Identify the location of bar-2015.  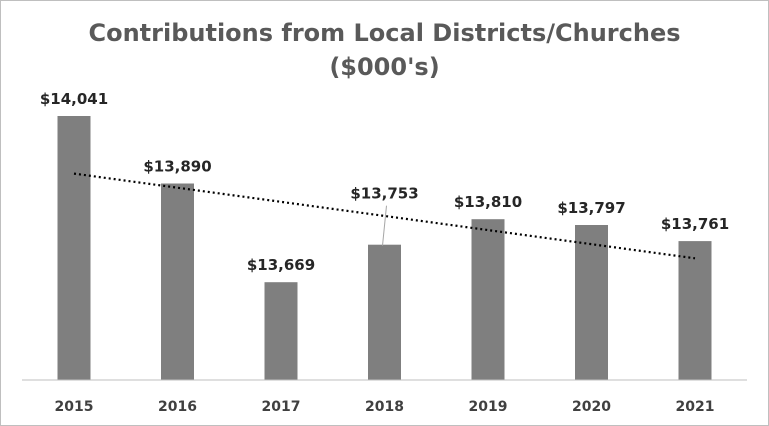
(74, 248).